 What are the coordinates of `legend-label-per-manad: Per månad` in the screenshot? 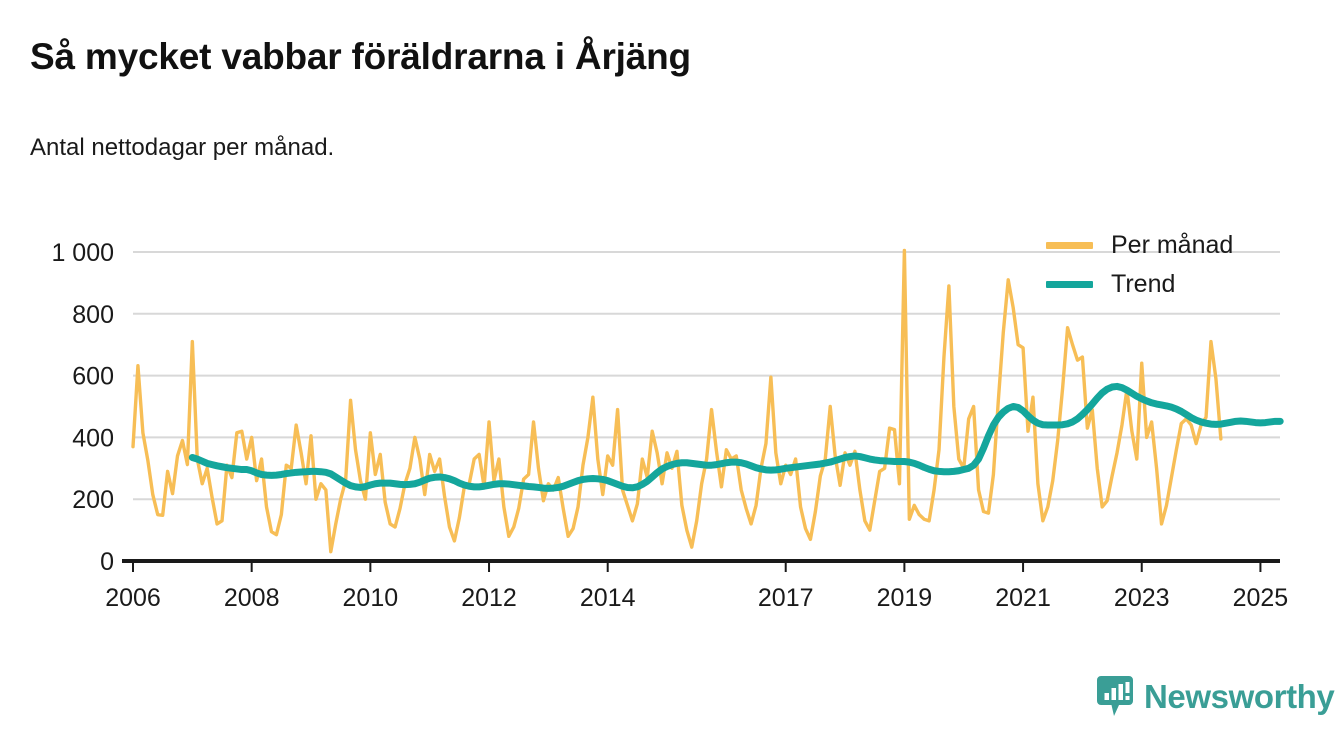 It's located at (1172, 245).